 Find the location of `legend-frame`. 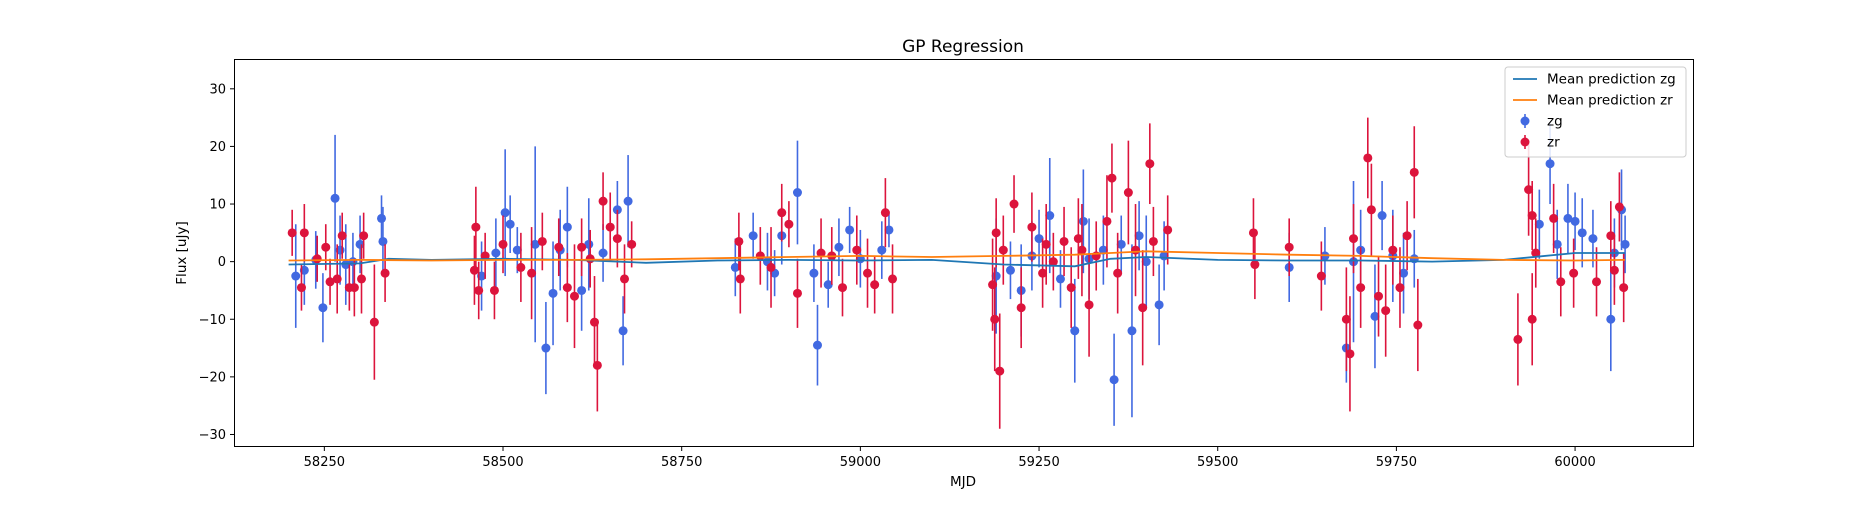

legend-frame is located at coordinates (1595, 112).